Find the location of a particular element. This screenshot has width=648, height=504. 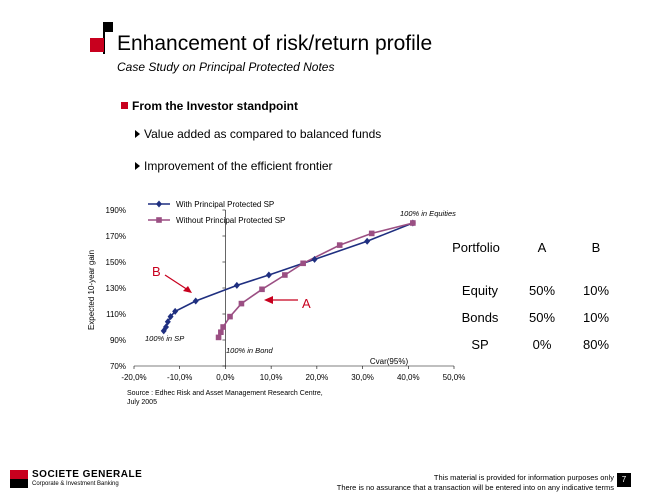

annotation-equities: 100% in Equities is located at coordinates (428, 213).